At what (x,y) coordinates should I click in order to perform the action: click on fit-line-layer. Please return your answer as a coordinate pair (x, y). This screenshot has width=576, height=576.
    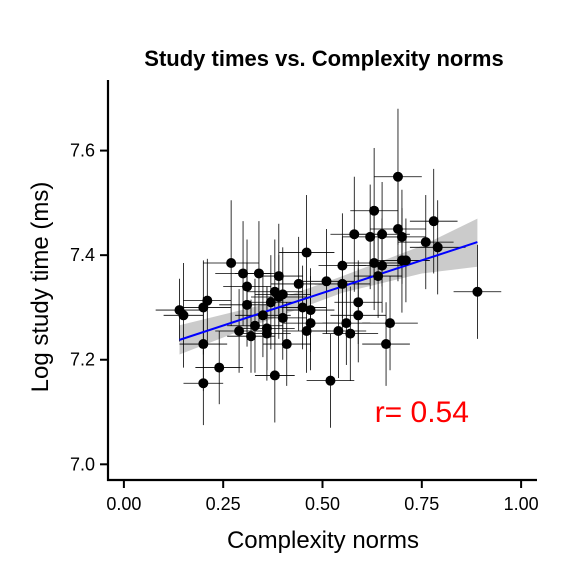
    Looking at the image, I should click on (328, 291).